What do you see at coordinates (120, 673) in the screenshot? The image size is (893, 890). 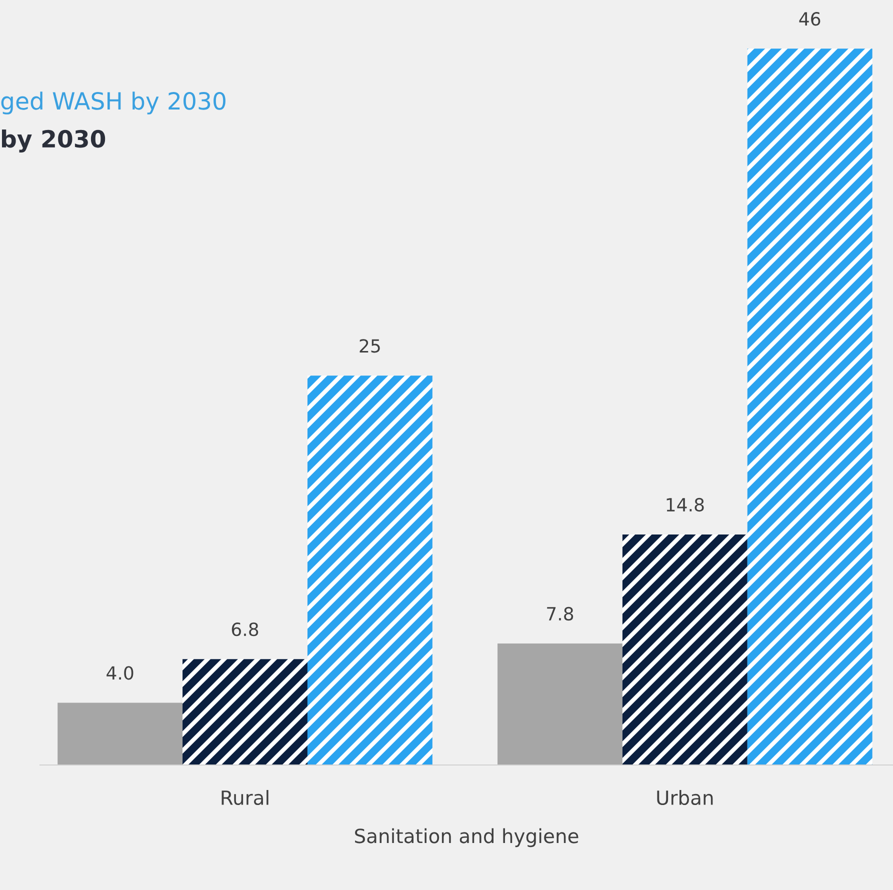 I see `data-label: 4.0` at bounding box center [120, 673].